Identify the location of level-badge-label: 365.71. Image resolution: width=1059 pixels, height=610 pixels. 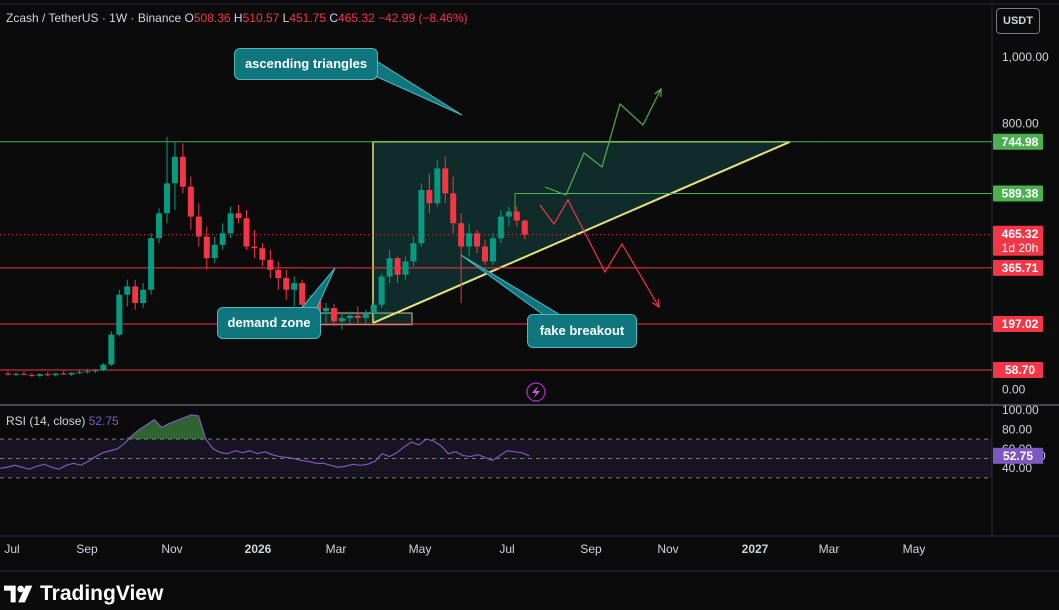
(1020, 268).